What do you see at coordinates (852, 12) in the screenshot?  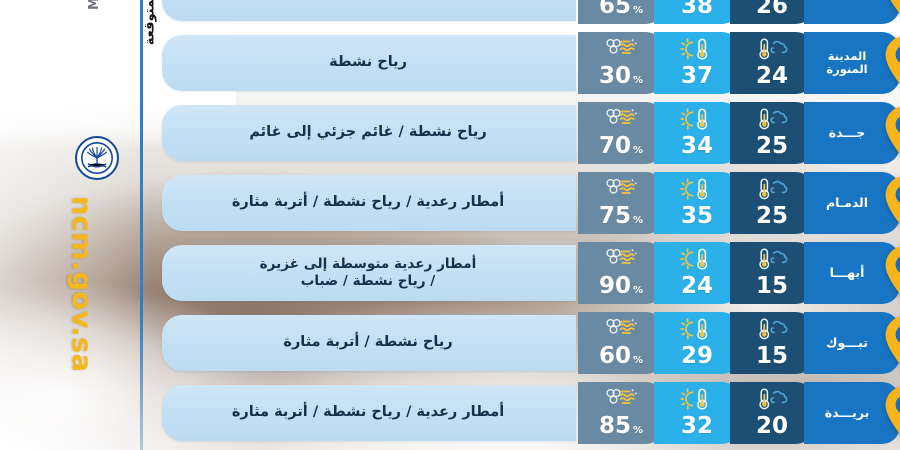 I see `city-segment: المكرمة` at bounding box center [852, 12].